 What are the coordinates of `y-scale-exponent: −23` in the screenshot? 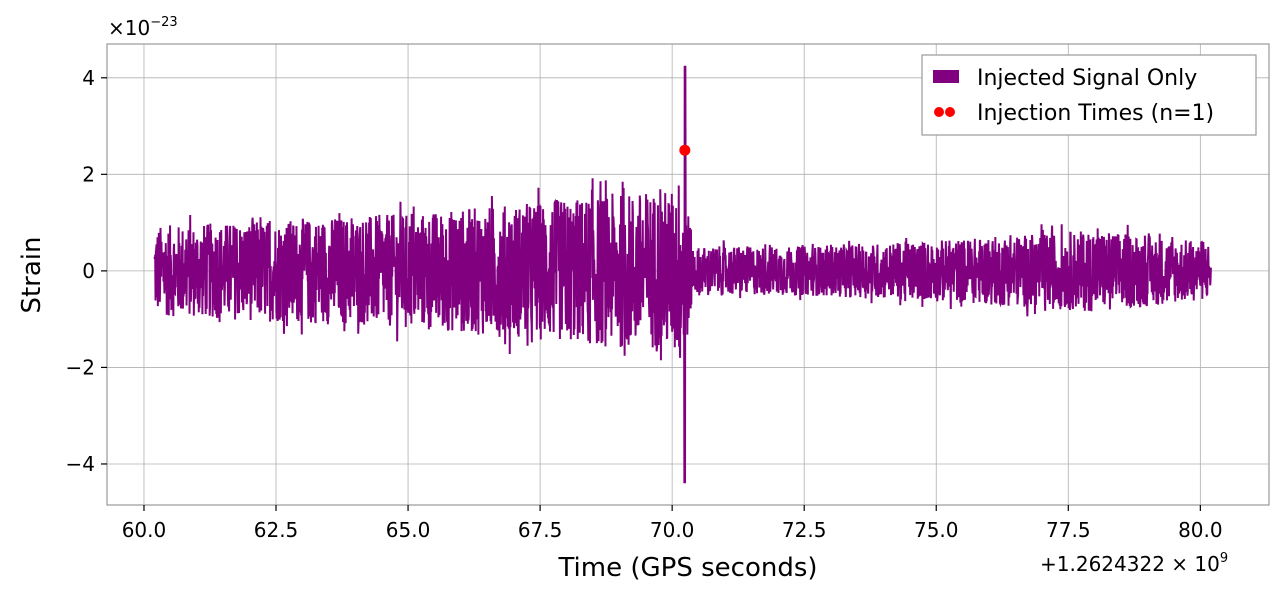 It's located at (163, 22).